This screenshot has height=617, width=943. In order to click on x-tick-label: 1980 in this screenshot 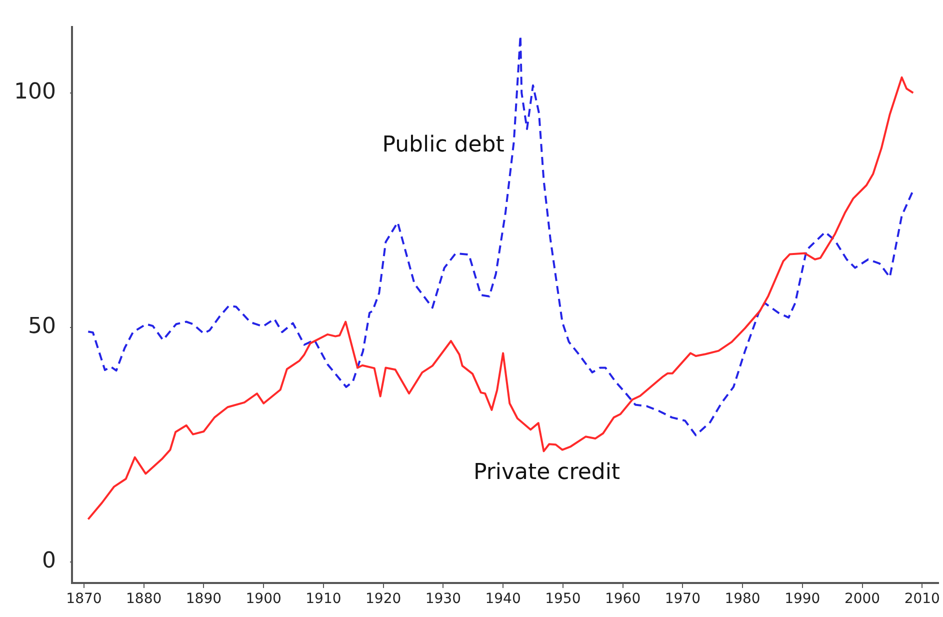, I will do `click(742, 599)`.